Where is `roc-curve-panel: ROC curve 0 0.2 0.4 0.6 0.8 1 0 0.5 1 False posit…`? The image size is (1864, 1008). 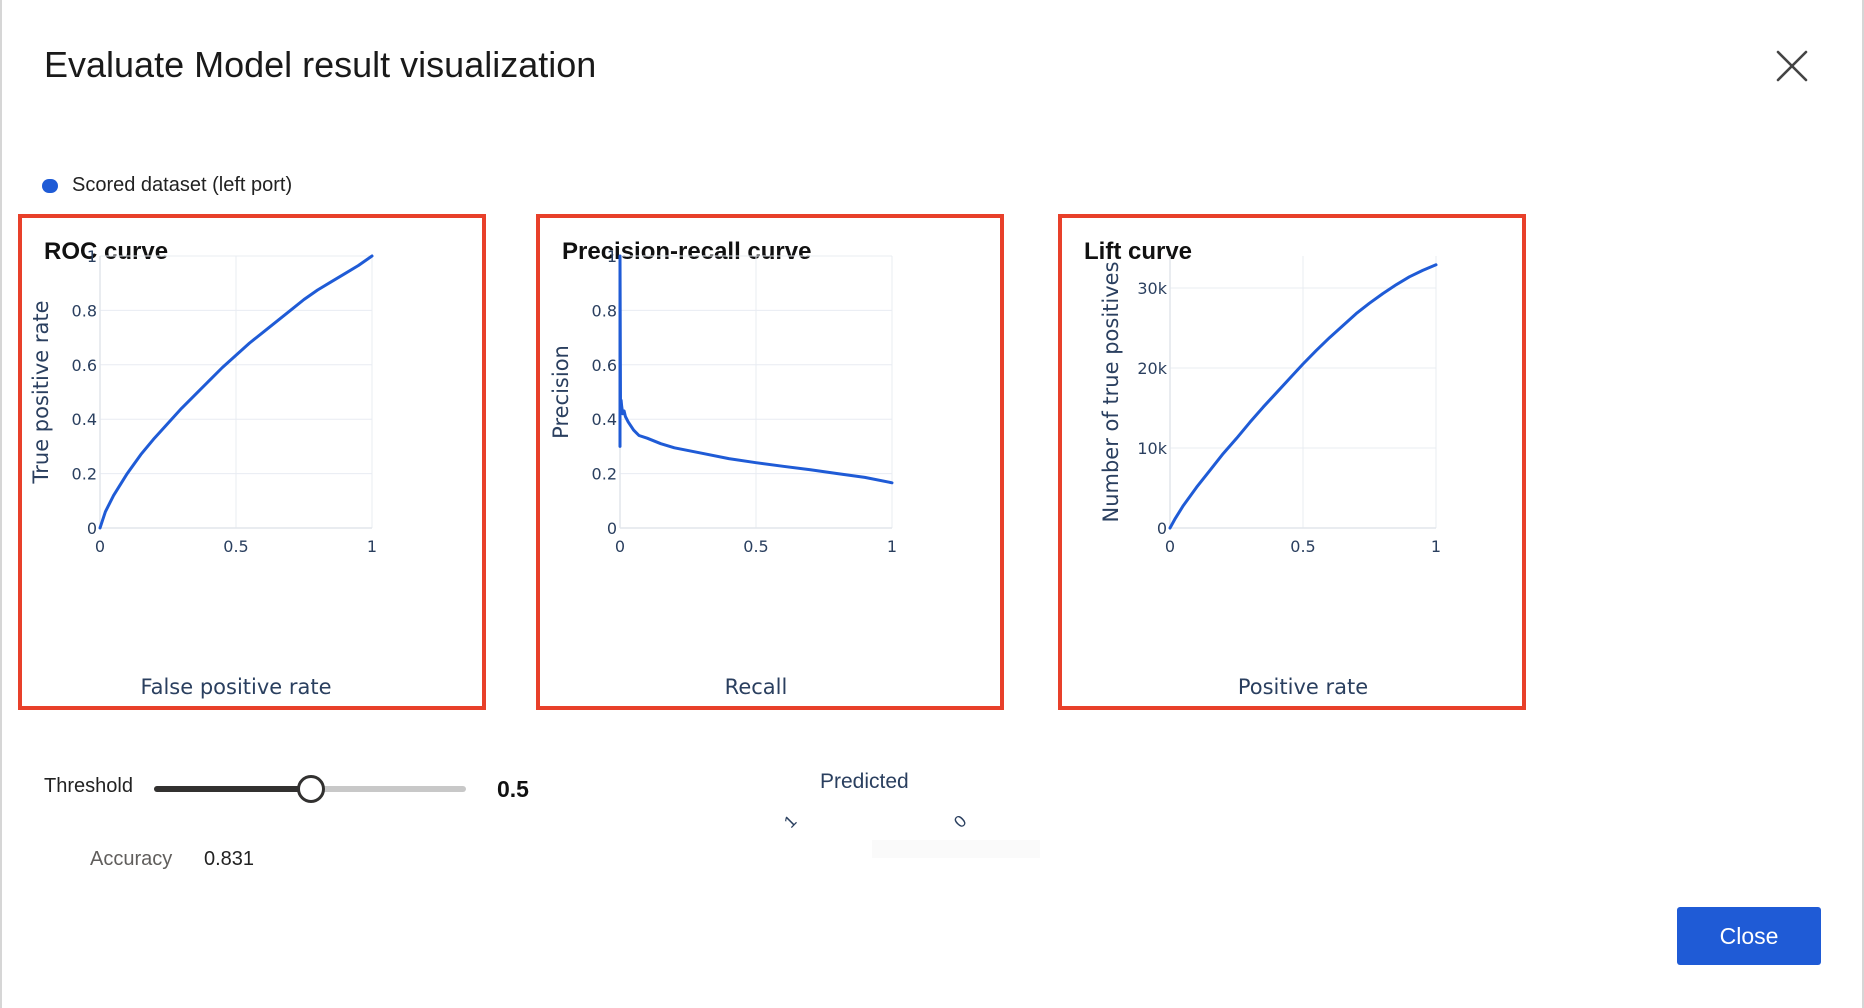 roc-curve-panel: ROC curve 0 0.2 0.4 0.6 0.8 1 0 0.5 1 False posit… is located at coordinates (252, 462).